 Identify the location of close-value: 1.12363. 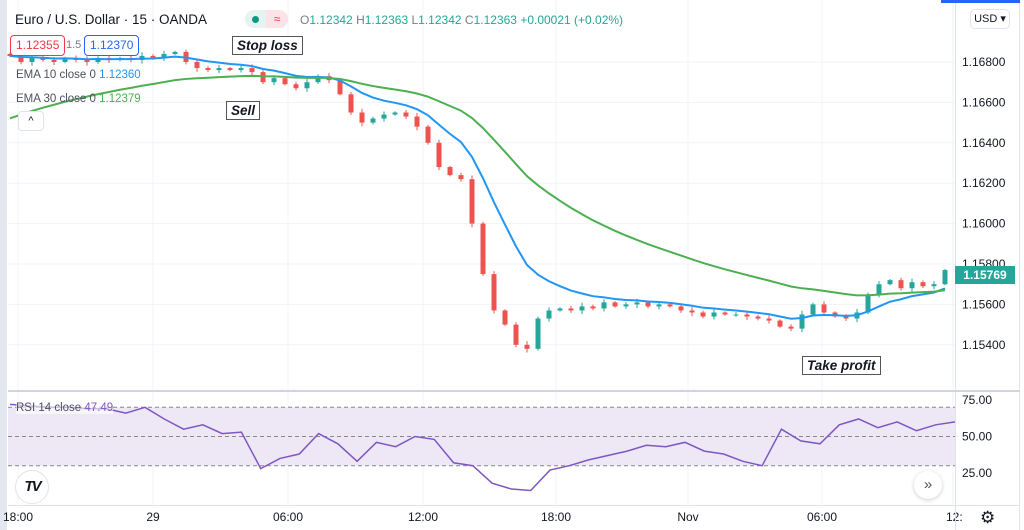
(495, 20).